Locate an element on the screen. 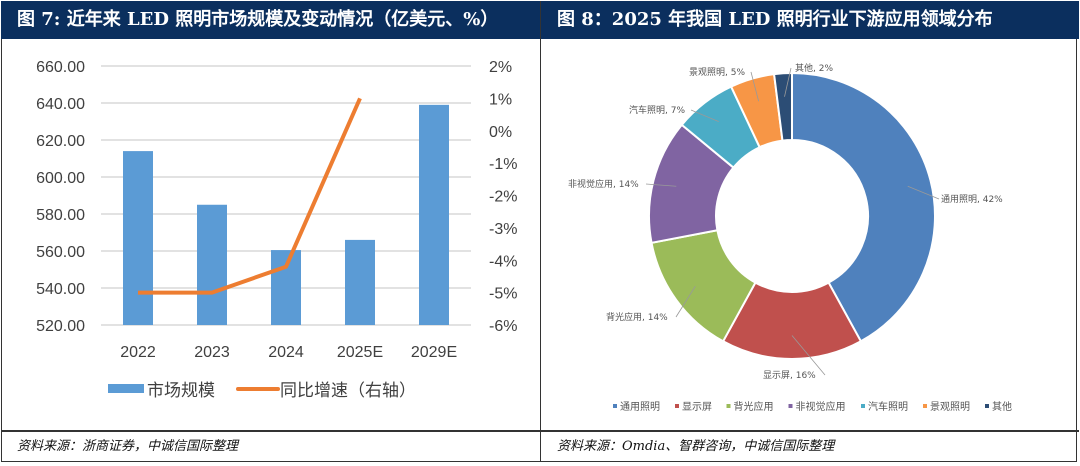 The height and width of the screenshot is (466, 1080). right-title: 图 8：2025 年我国 LED 照明行业下游应用领域分布 is located at coordinates (810, 20).